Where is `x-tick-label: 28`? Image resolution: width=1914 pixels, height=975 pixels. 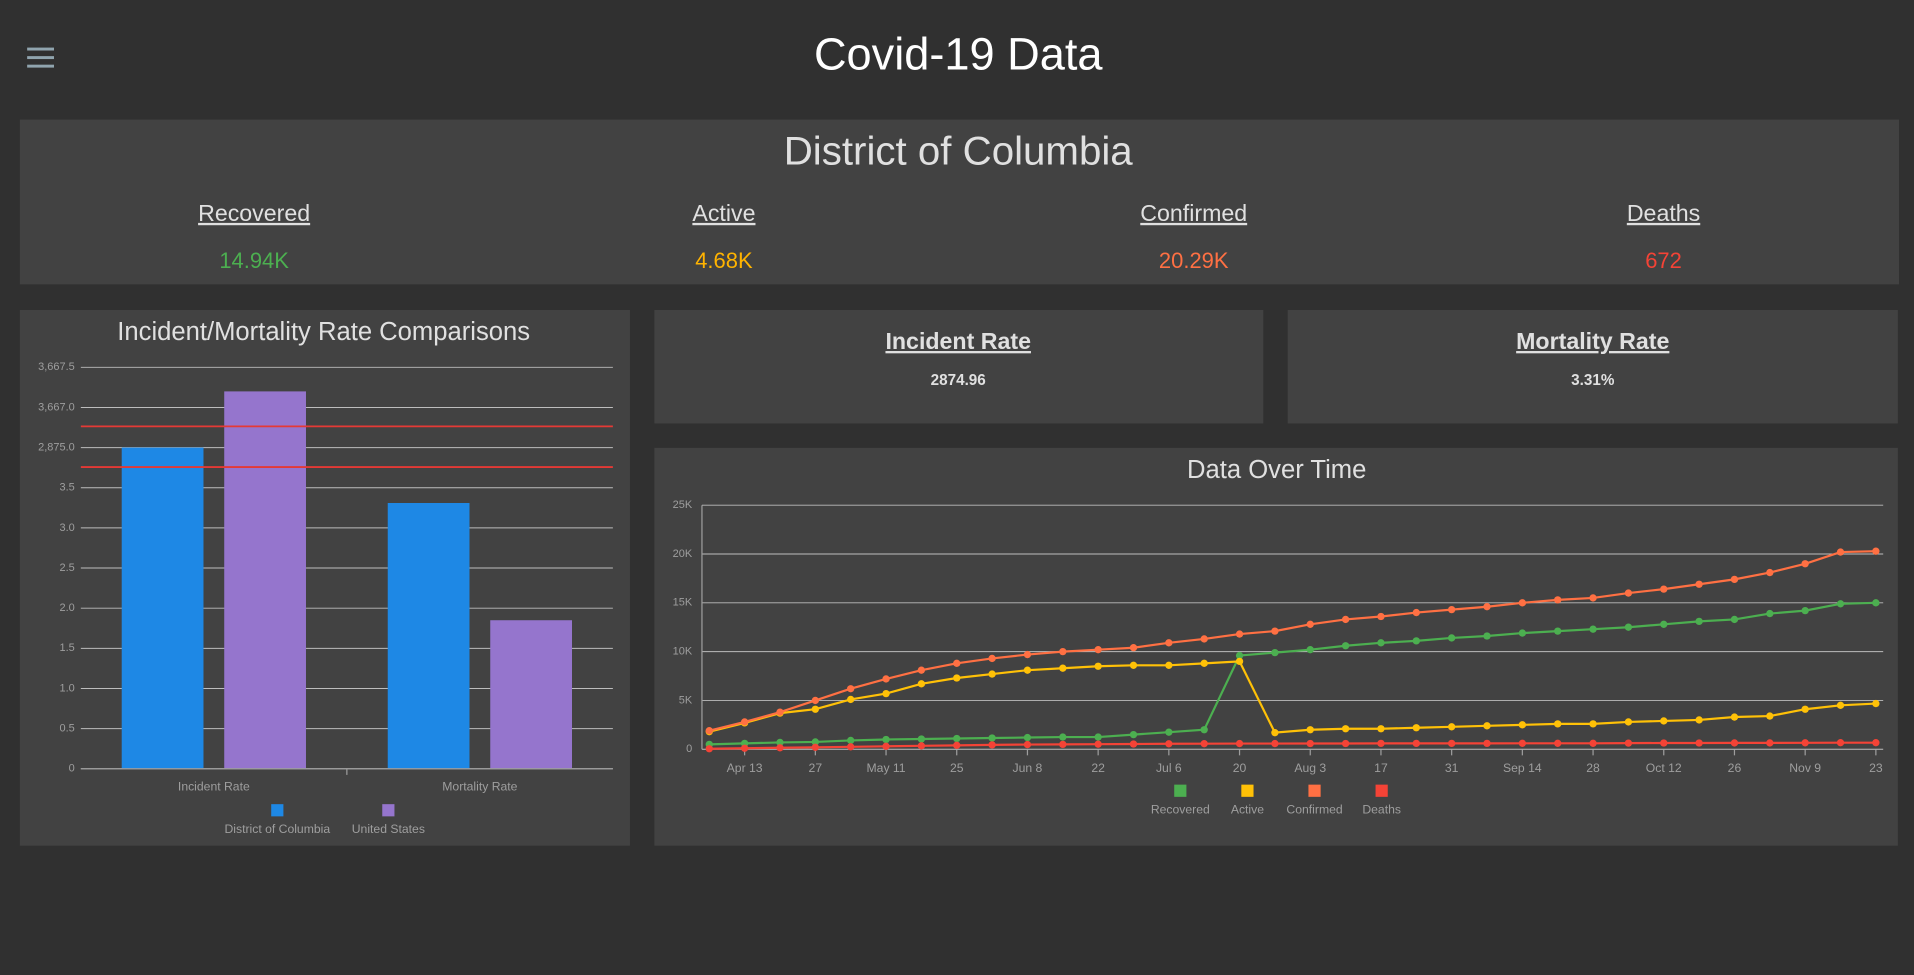 x-tick-label: 28 is located at coordinates (1593, 768).